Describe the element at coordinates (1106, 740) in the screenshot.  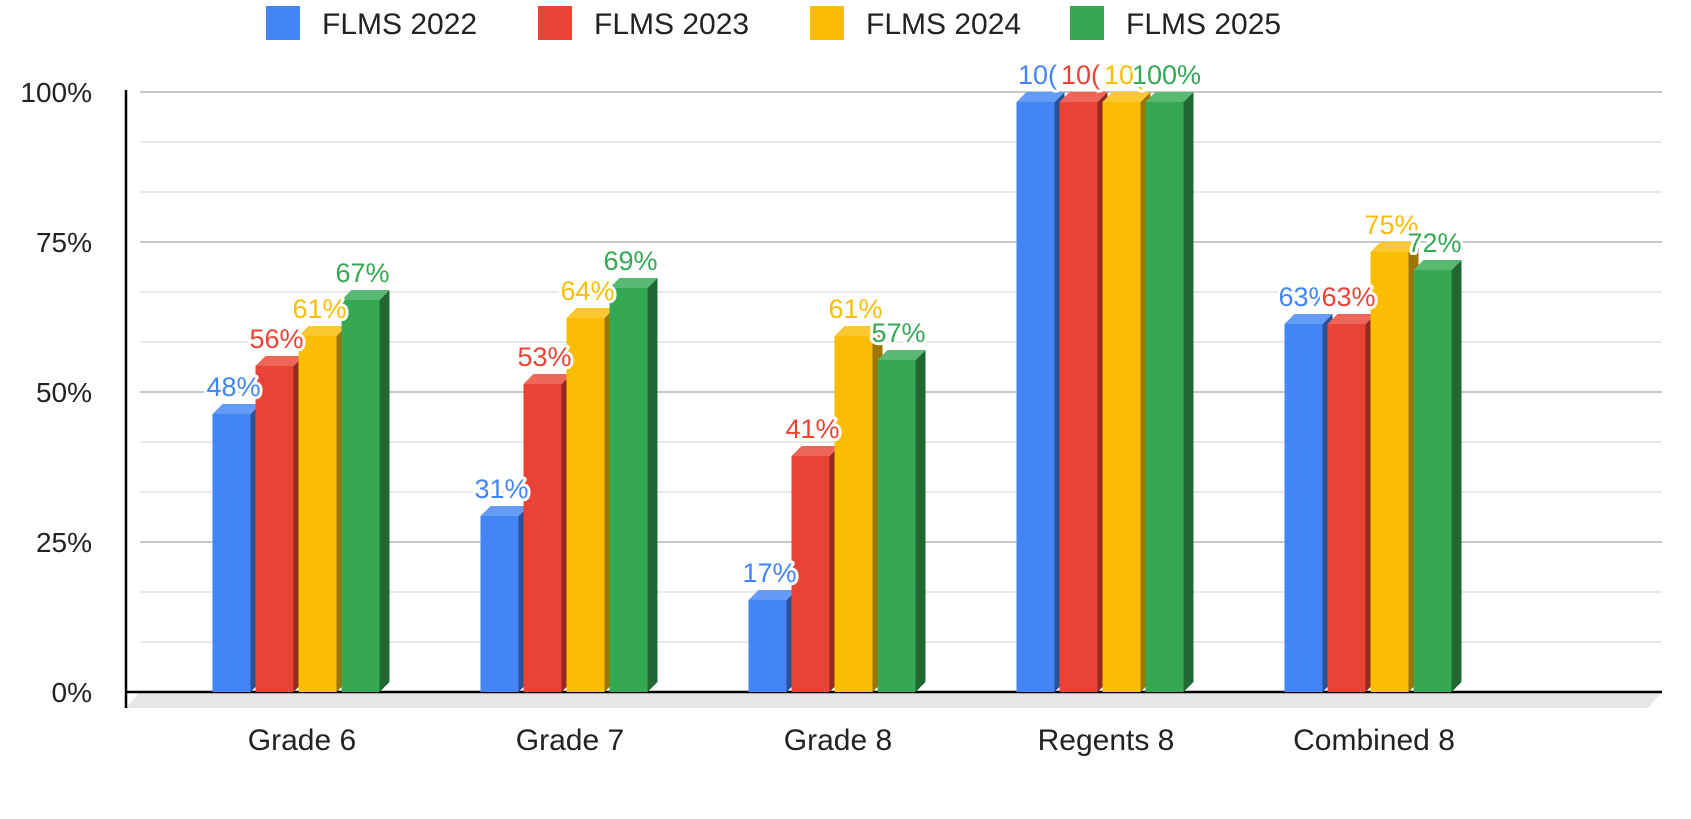
I see `category-label: Regents 8` at that location.